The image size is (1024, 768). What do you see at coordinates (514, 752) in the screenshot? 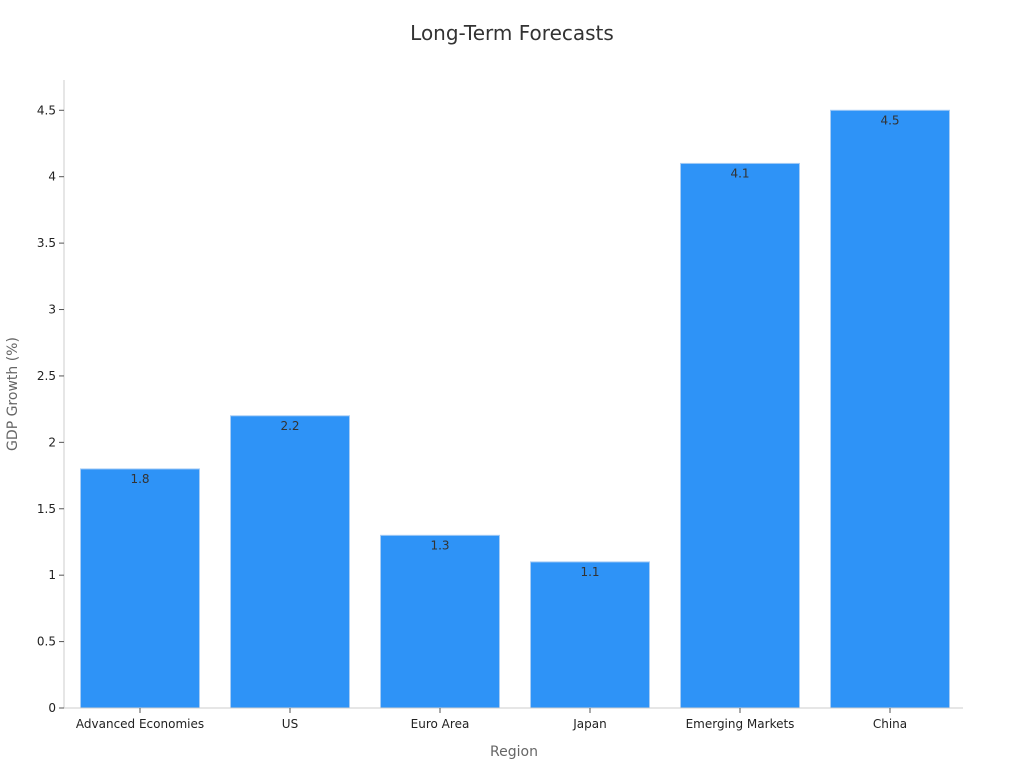
I see `x-axis-title: Region` at bounding box center [514, 752].